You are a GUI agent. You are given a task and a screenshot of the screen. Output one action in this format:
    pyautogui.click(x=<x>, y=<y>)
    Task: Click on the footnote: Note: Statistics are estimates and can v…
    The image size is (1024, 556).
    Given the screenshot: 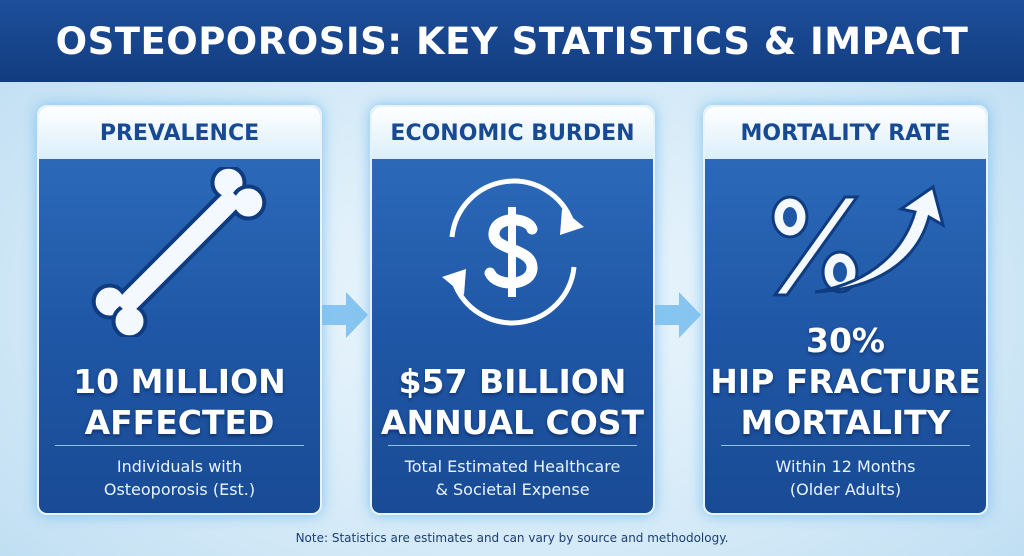 What is the action you would take?
    pyautogui.click(x=512, y=538)
    